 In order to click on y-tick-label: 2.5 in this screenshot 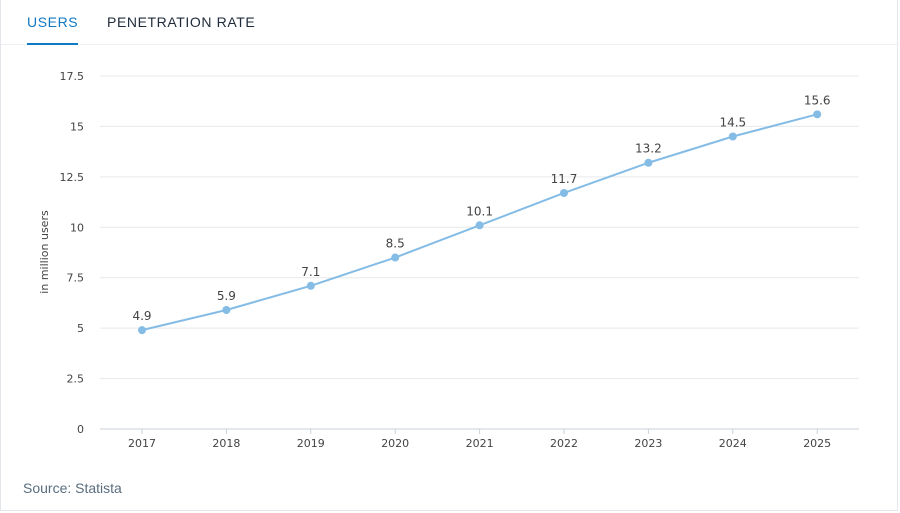, I will do `click(76, 379)`.